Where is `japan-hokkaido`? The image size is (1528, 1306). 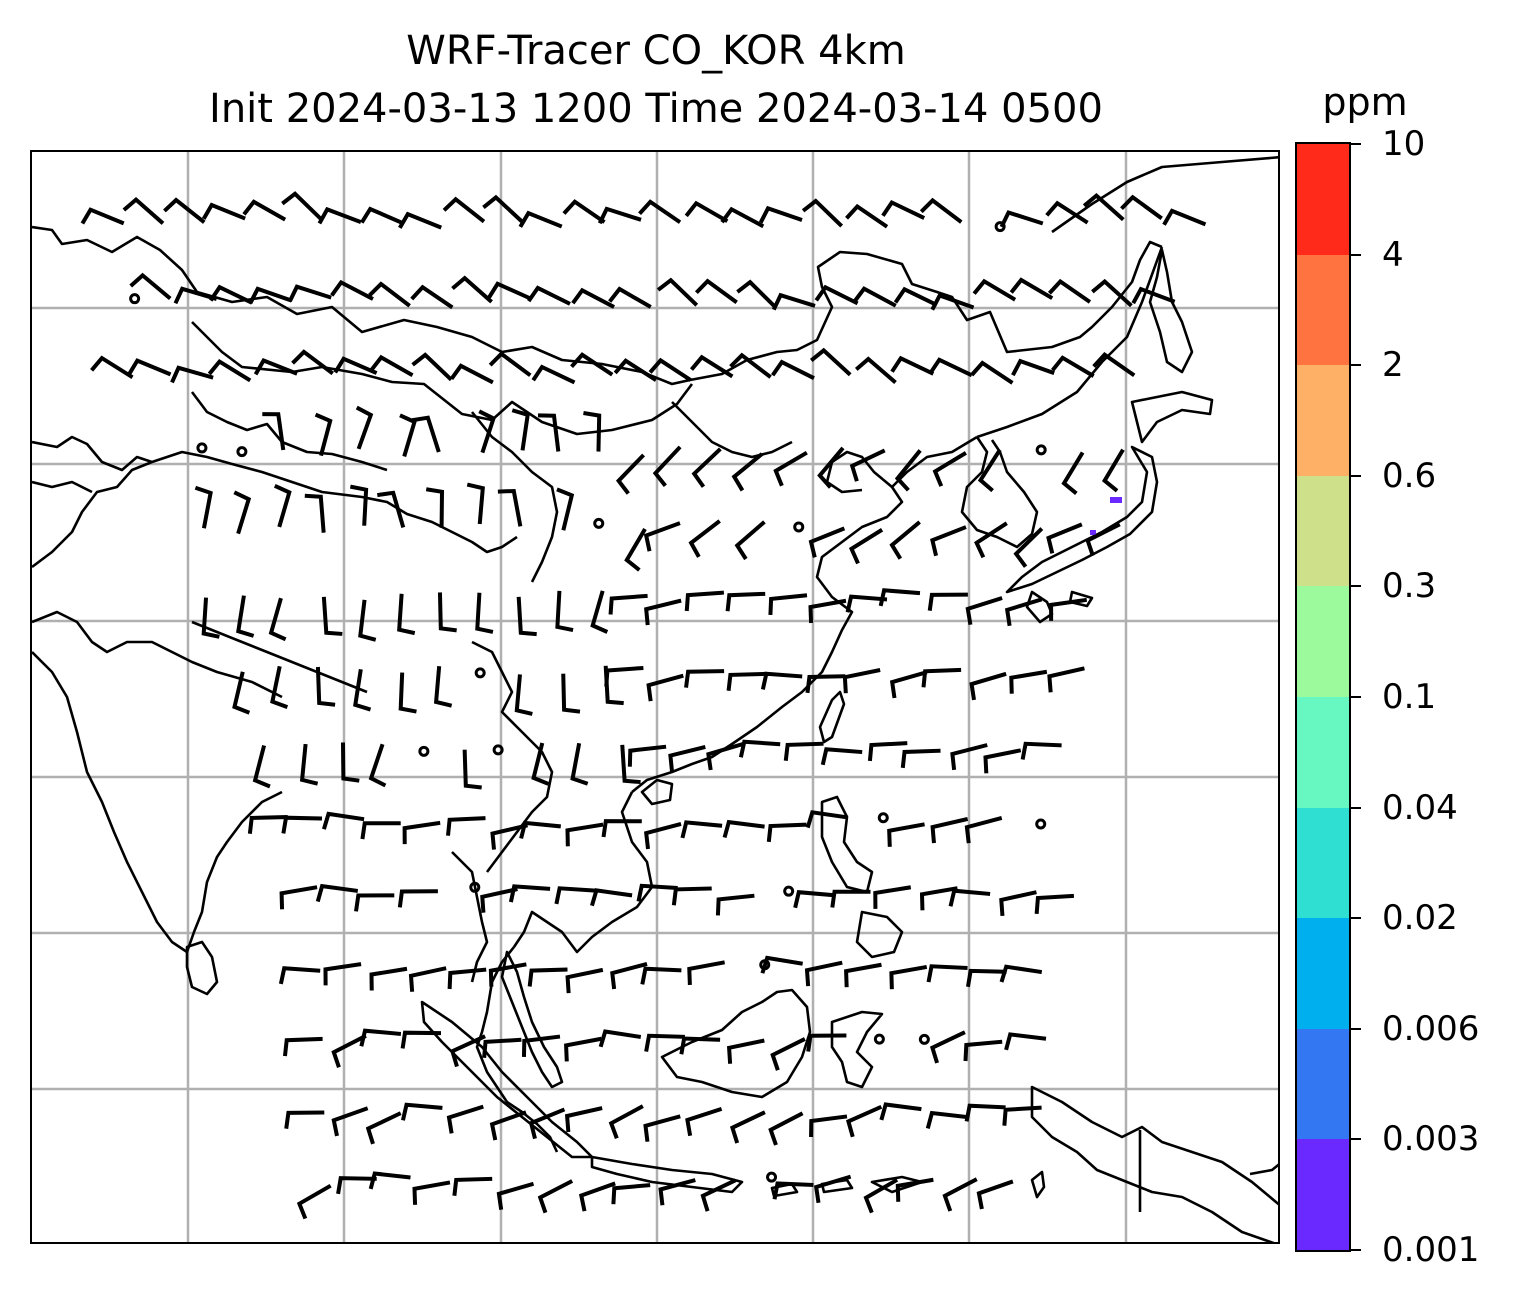
japan-hokkaido is located at coordinates (1172, 417).